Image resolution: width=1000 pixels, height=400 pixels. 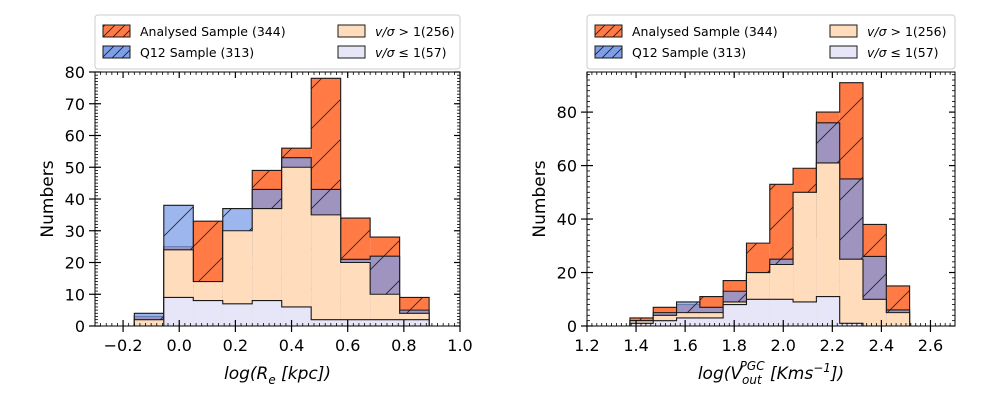 I want to click on legend-hatch-q12, so click(x=608, y=52).